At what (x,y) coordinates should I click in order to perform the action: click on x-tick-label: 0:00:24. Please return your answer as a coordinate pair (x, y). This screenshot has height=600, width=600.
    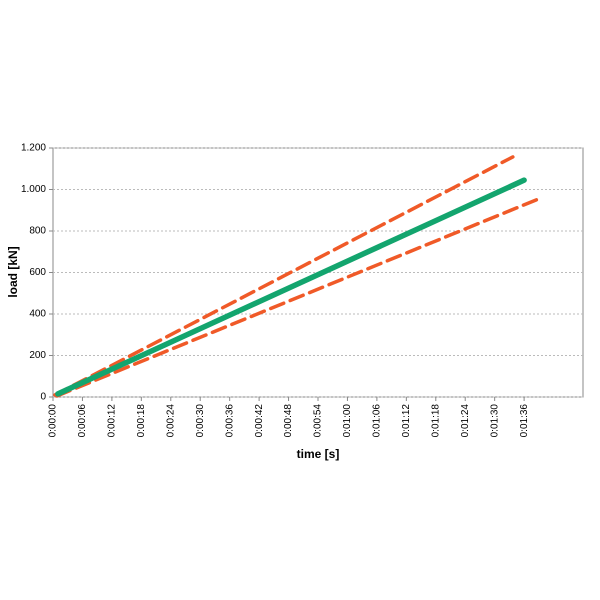
    Looking at the image, I should click on (170, 421).